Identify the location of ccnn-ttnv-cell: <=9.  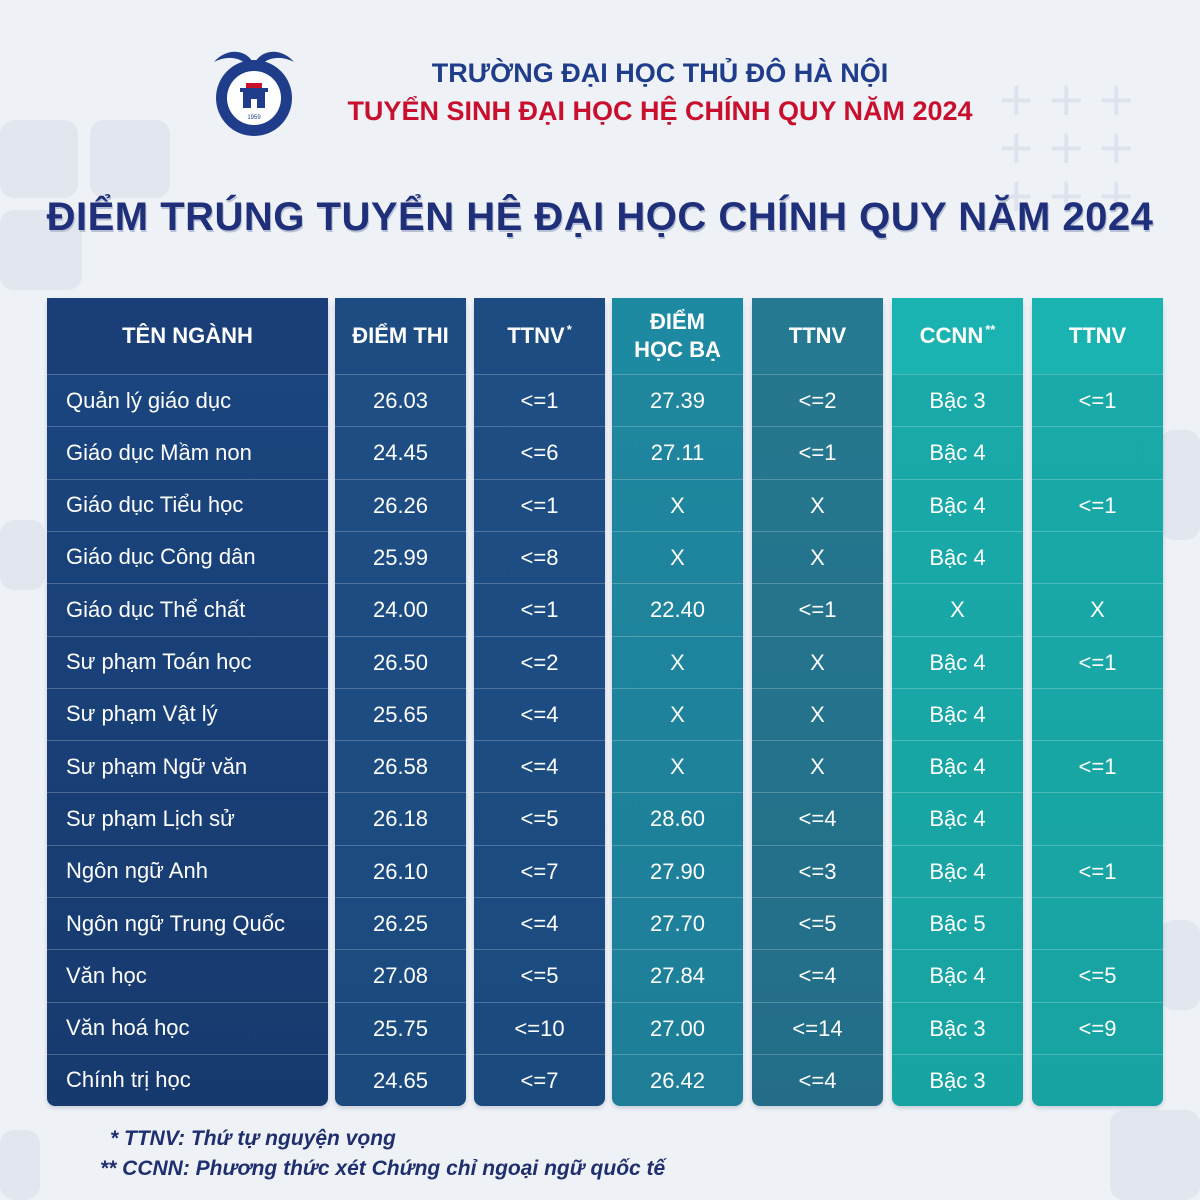
(1097, 1028).